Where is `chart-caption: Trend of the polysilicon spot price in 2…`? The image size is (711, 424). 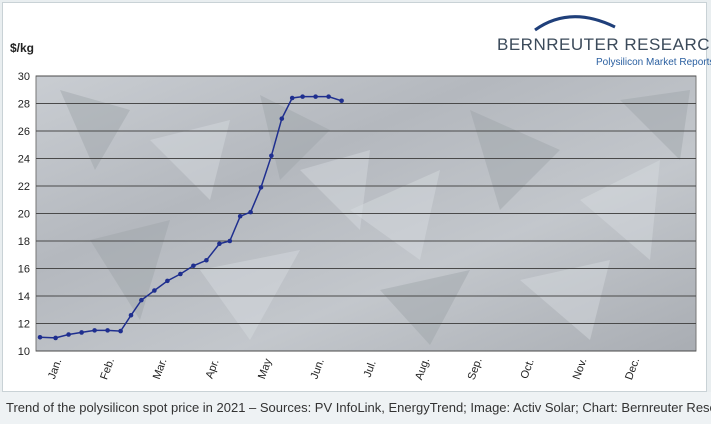
chart-caption: Trend of the polysilicon spot price in 2… is located at coordinates (355, 408).